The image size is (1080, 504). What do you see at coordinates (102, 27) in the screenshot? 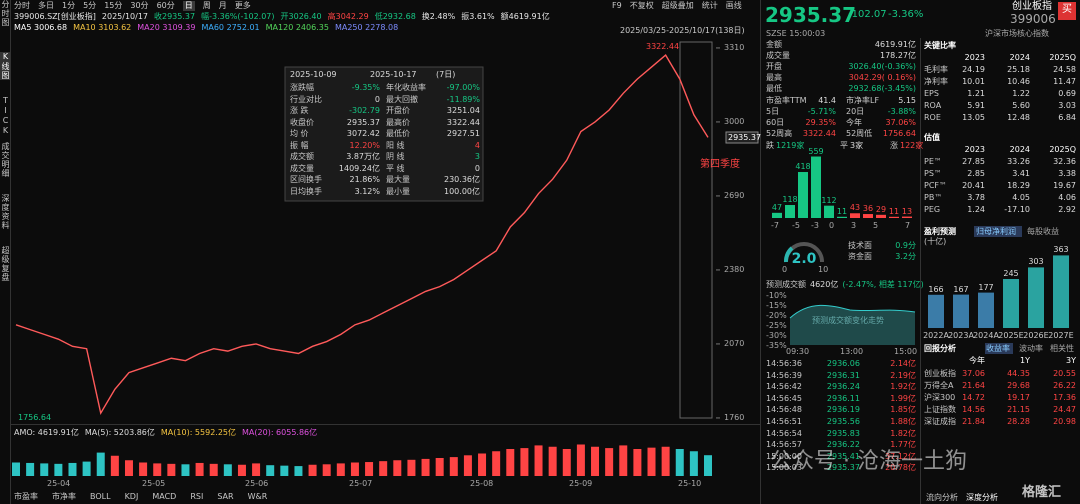
I see `ma-value: MA10 3103.62` at bounding box center [102, 27].